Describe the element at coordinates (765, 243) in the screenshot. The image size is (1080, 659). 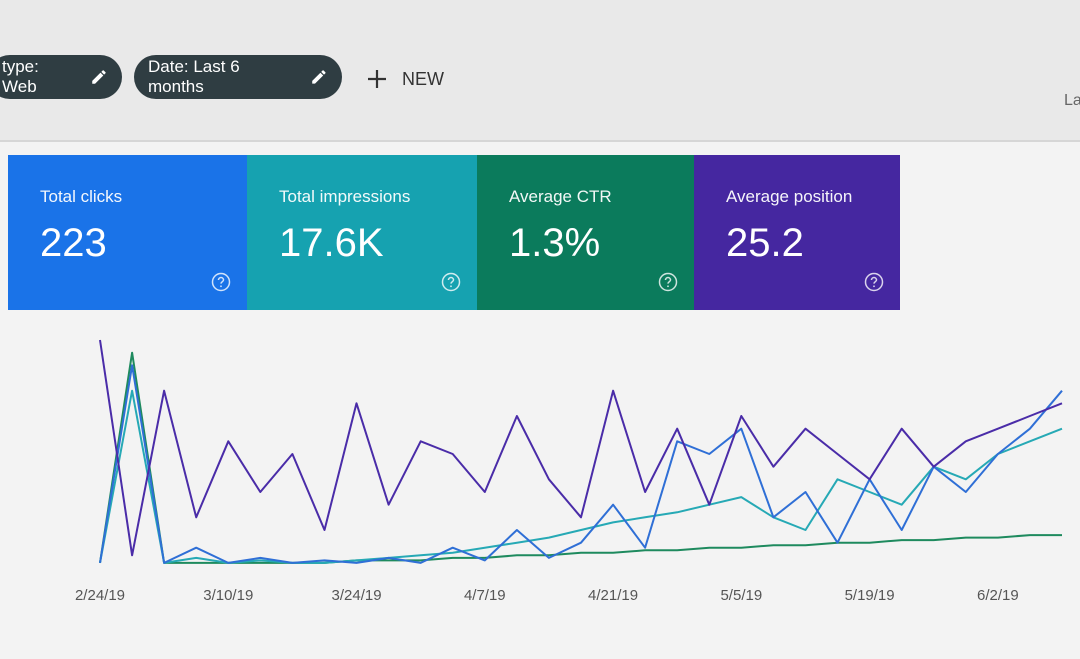
I see `metric-value: 25.2` at that location.